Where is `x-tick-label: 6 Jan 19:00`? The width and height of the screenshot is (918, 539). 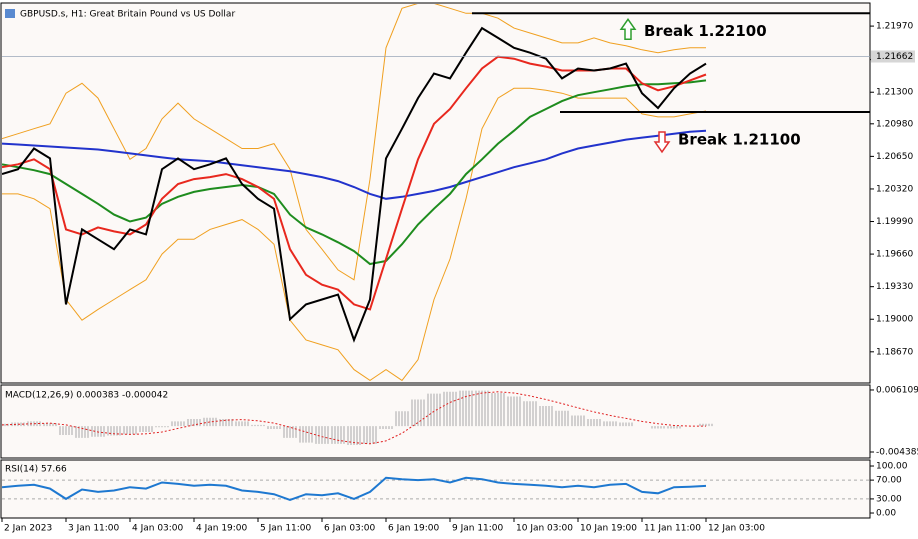 x-tick-label: 6 Jan 19:00 is located at coordinates (414, 529).